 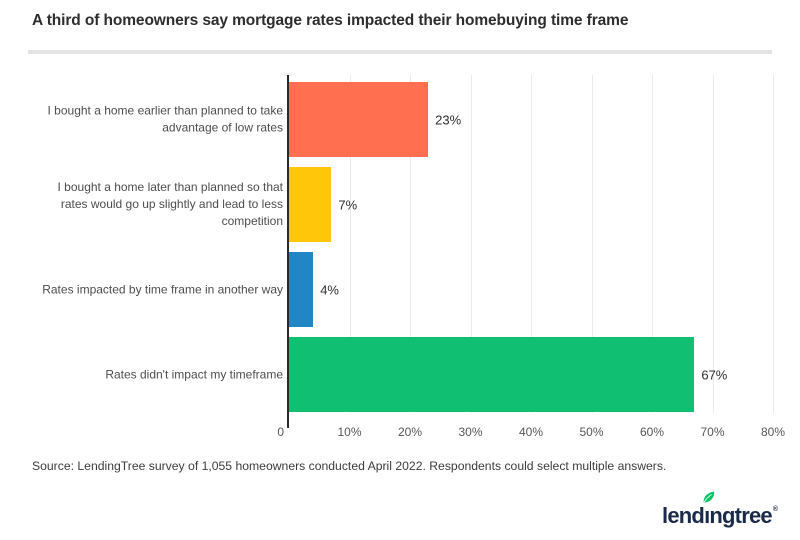 What do you see at coordinates (707, 515) in the screenshot?
I see `logo-text-i: ı` at bounding box center [707, 515].